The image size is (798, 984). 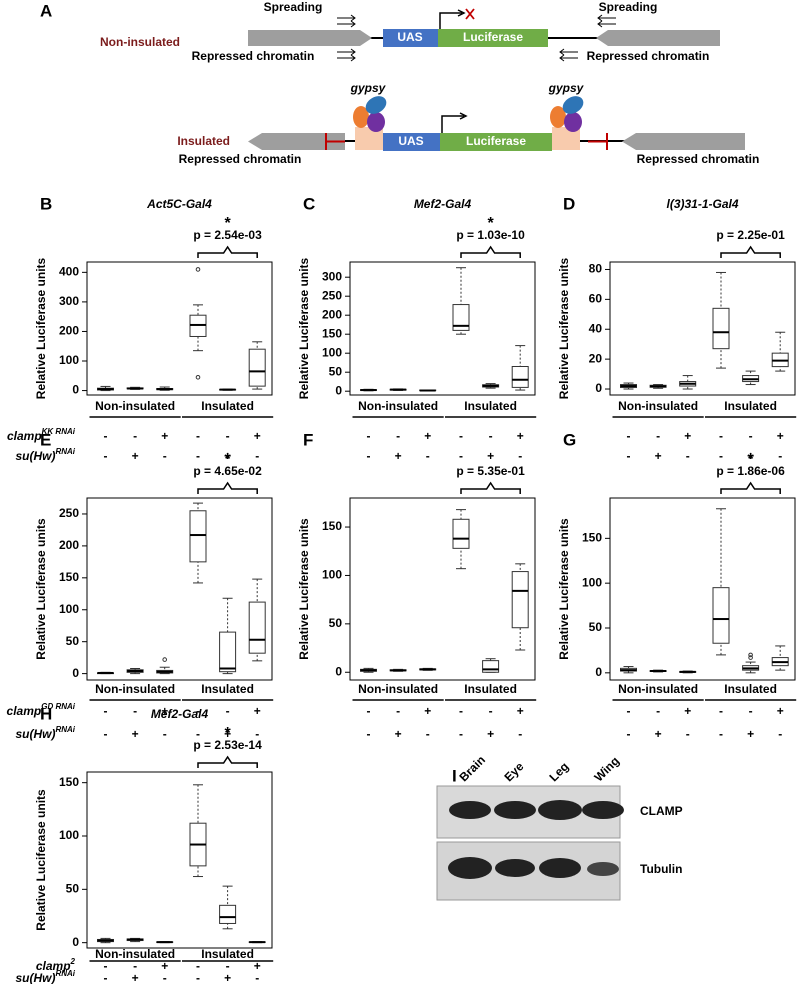 What do you see at coordinates (308, 439) in the screenshot?
I see `panel-label: F` at bounding box center [308, 439].